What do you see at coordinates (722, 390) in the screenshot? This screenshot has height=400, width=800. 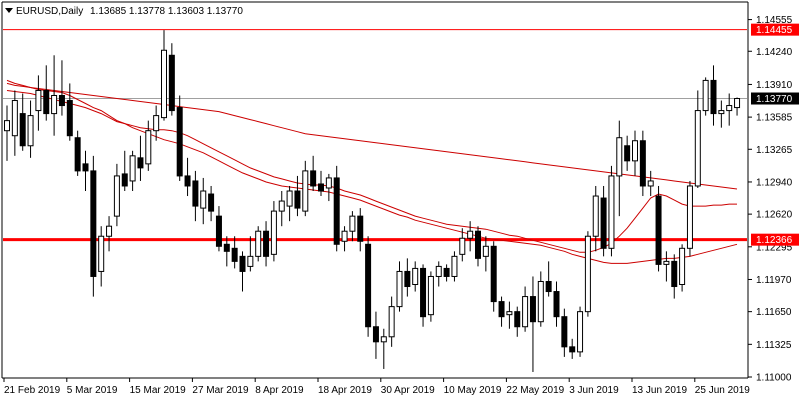 I see `time-tick-label: 25 Jun 2019` at bounding box center [722, 390].